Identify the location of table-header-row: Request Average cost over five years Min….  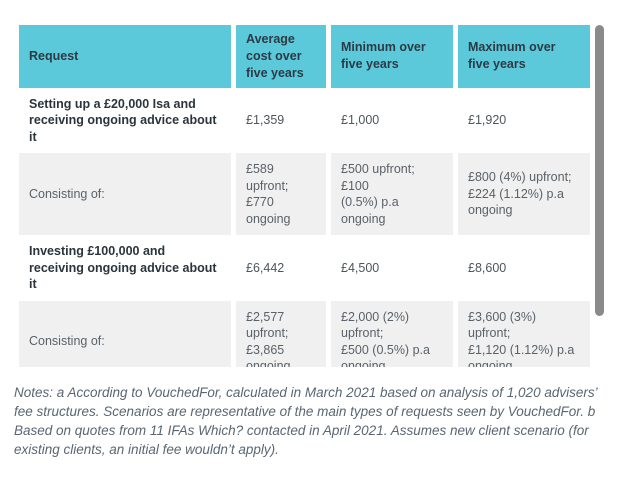
(304, 56).